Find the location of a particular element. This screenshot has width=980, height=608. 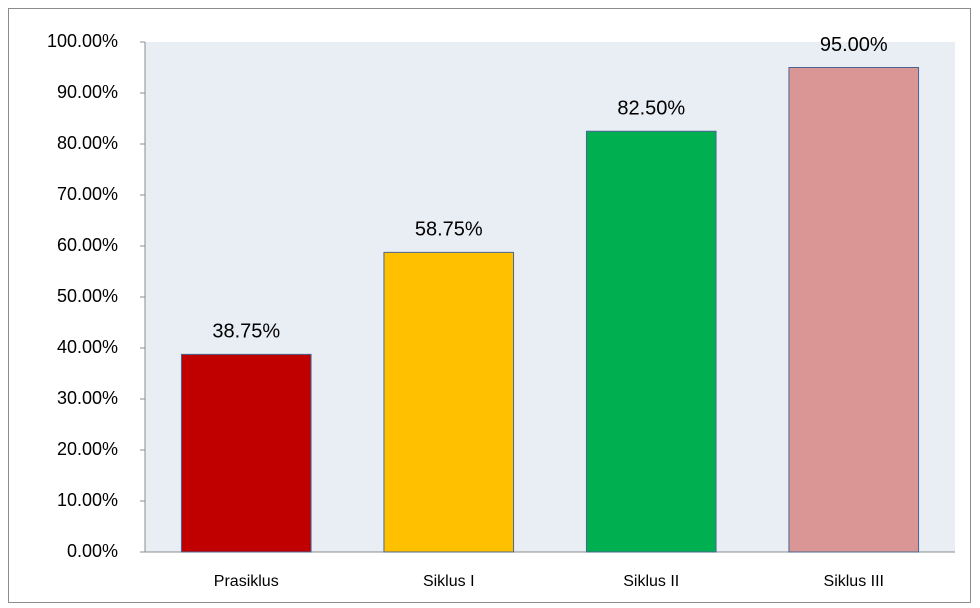

x-tick-label: Siklus III is located at coordinates (854, 581).